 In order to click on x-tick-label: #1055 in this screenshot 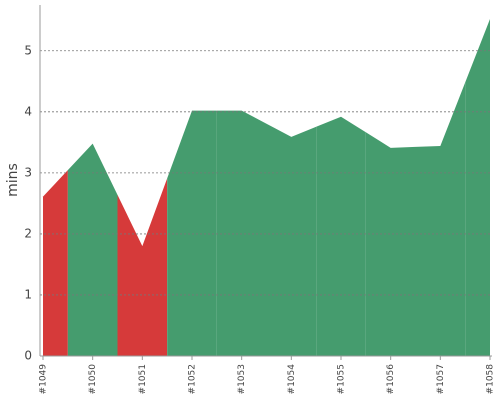, I will do `click(342, 379)`.